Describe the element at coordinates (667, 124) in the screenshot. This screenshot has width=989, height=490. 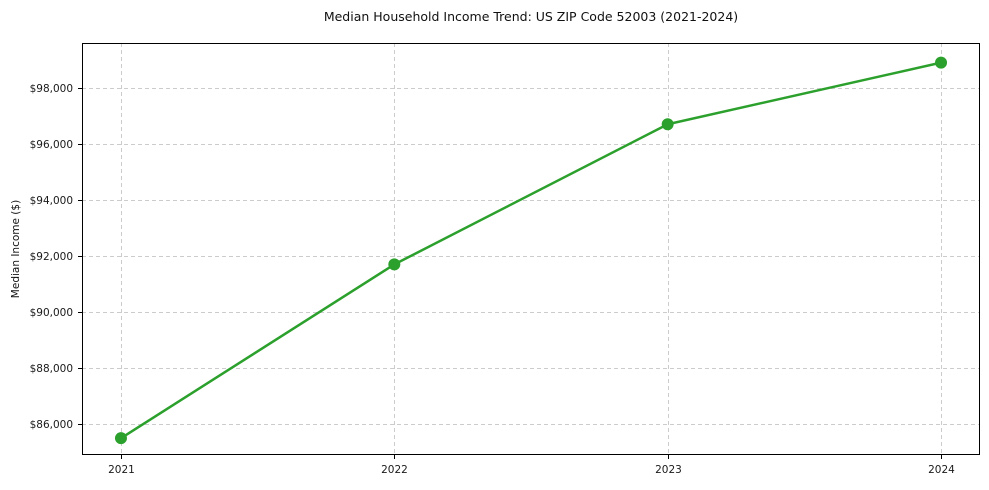
I see `data-point-2023` at that location.